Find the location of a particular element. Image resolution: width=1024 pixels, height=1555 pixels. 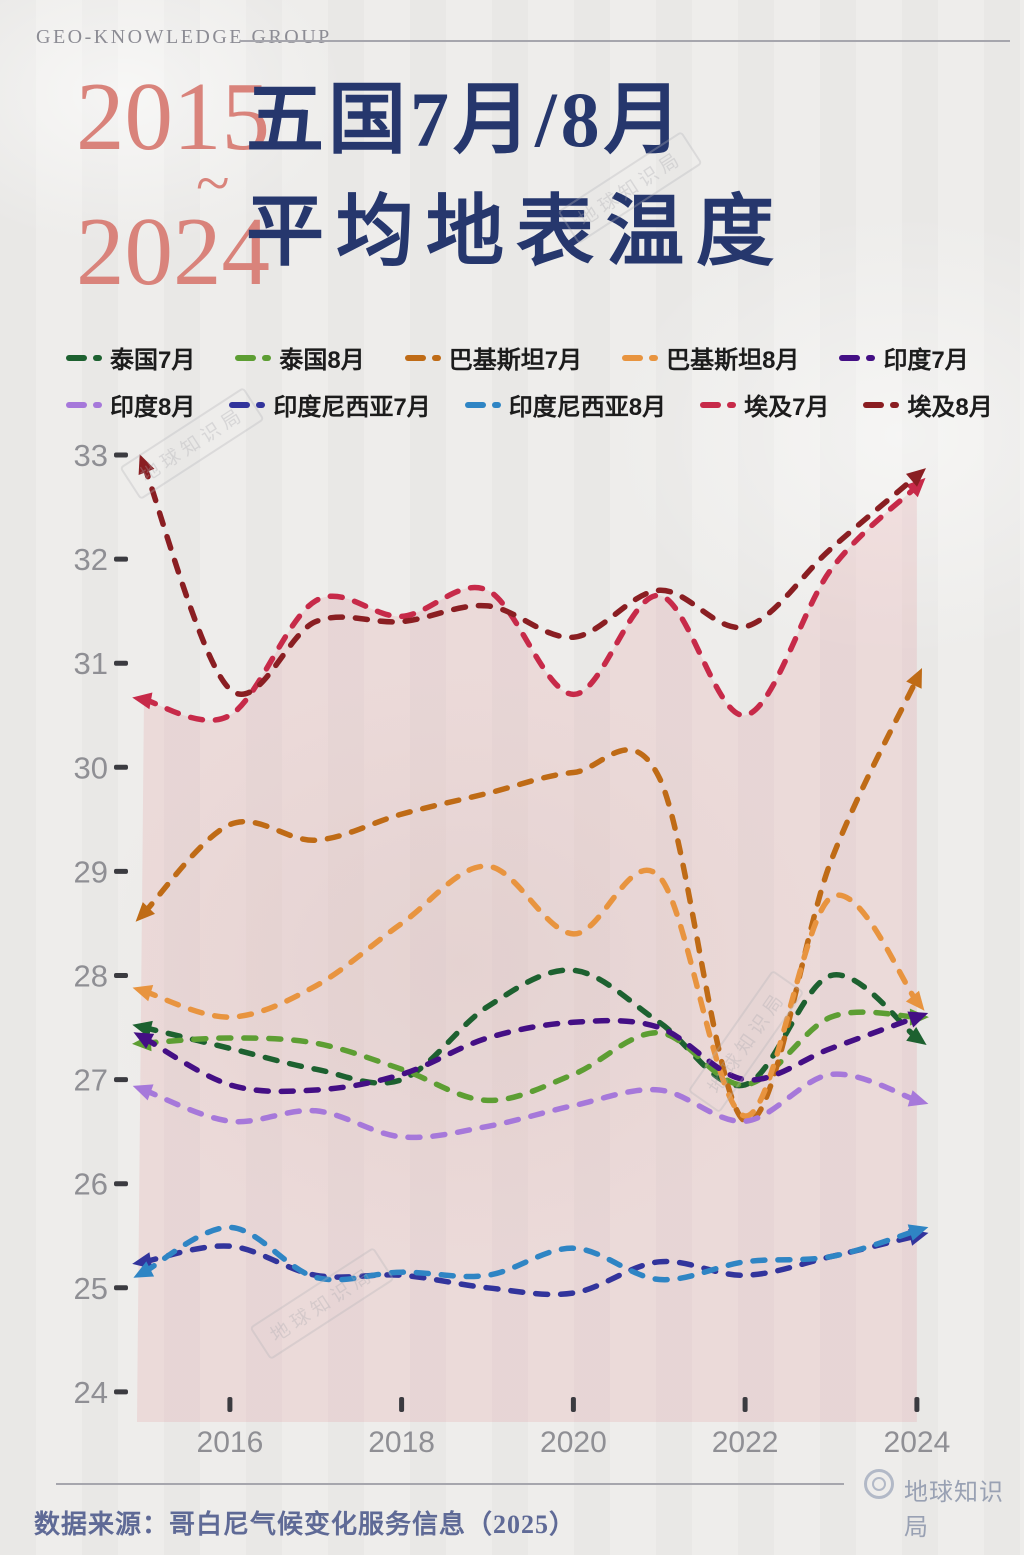

x-axis-label: 2024 is located at coordinates (917, 1442).